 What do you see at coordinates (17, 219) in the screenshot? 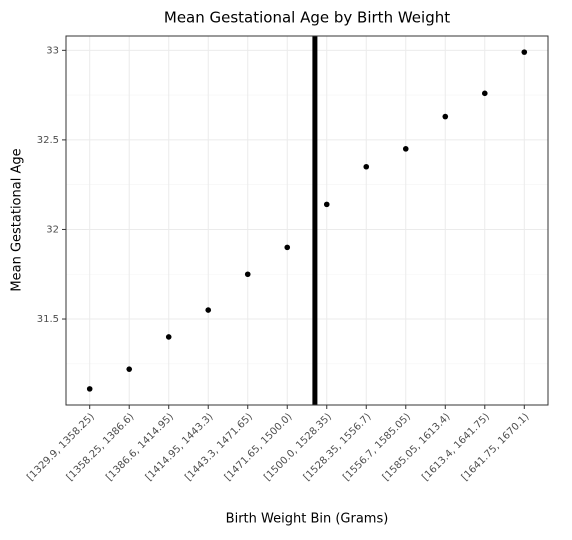
I see `y-axis-title: Mean Gestational Age` at bounding box center [17, 219].